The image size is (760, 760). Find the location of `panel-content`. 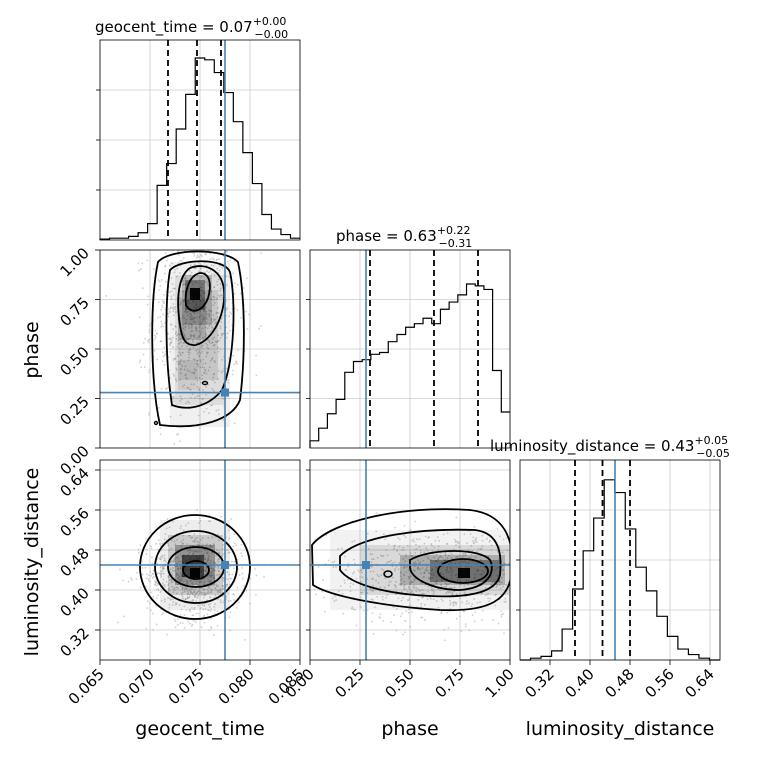

panel-content is located at coordinates (410, 560).